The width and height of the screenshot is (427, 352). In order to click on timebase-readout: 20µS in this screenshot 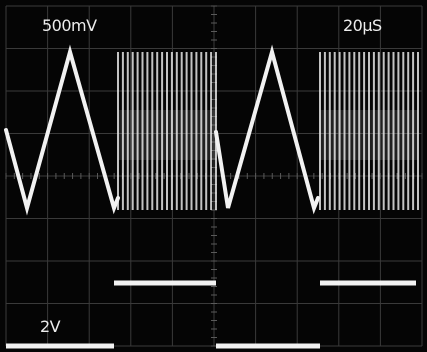, I will do `click(362, 25)`.